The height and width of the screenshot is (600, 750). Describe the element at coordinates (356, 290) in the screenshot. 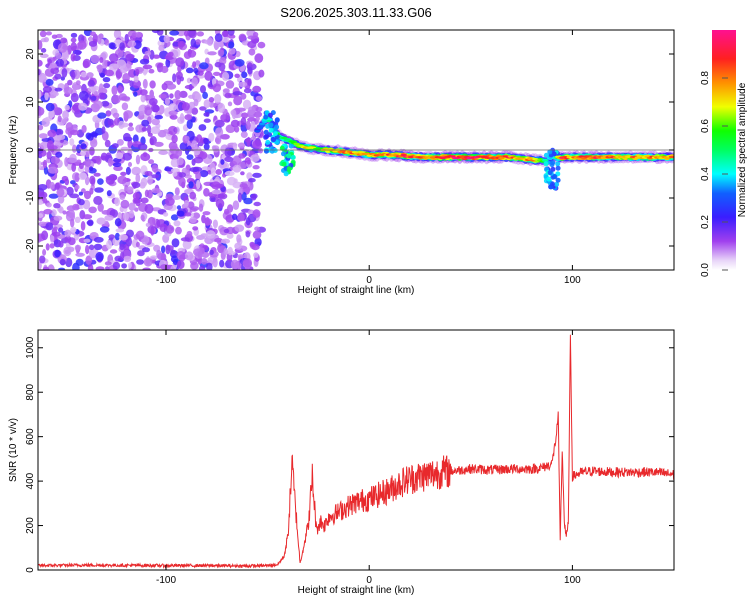

I see `spectrogram-x-axis-title: Height of straight line (km)` at that location.